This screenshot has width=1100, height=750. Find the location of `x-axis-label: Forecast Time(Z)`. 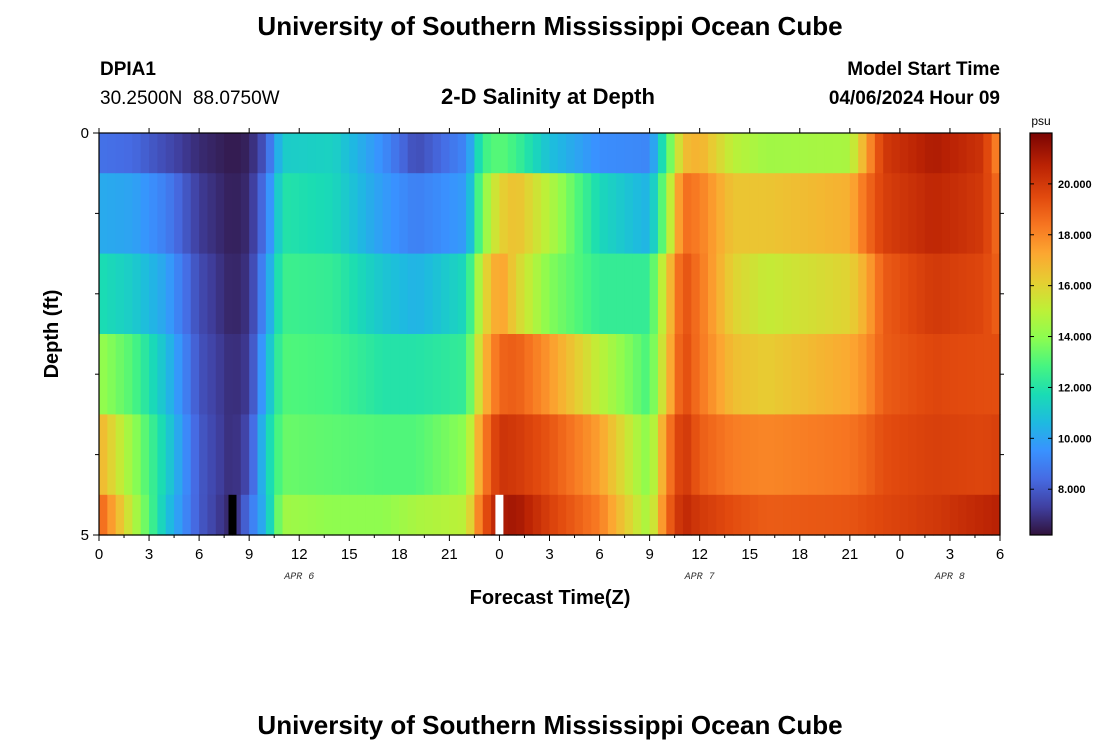

x-axis-label: Forecast Time(Z) is located at coordinates (550, 598).